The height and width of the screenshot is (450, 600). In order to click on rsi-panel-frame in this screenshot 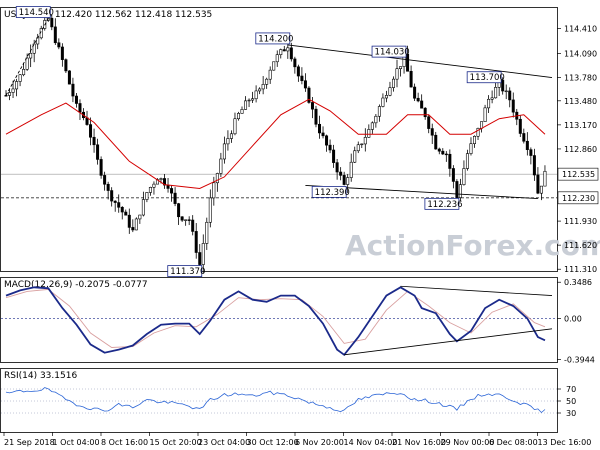, I will do `click(279, 400)`.